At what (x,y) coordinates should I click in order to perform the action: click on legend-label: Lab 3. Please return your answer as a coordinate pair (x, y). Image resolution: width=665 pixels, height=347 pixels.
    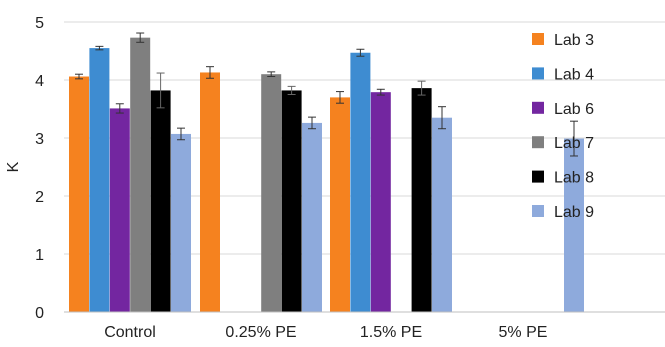
    Looking at the image, I should click on (574, 40).